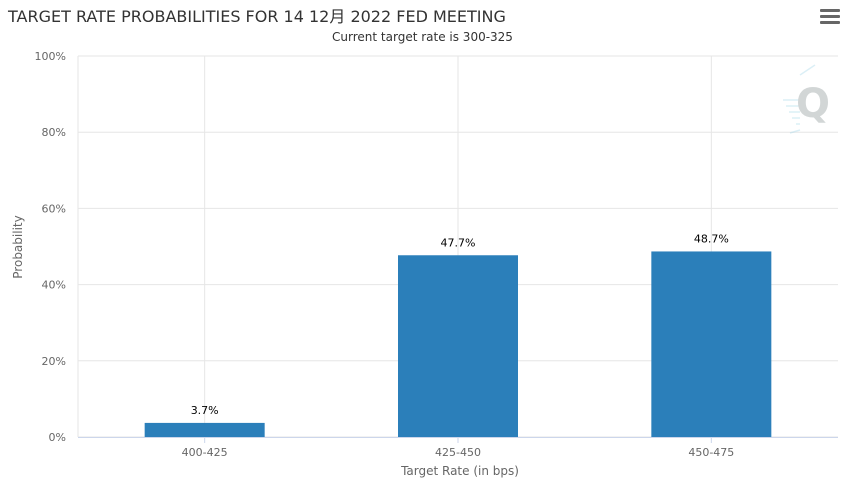 The image size is (845, 485). Describe the element at coordinates (54, 285) in the screenshot. I see `y-tick-label: 40%` at that location.